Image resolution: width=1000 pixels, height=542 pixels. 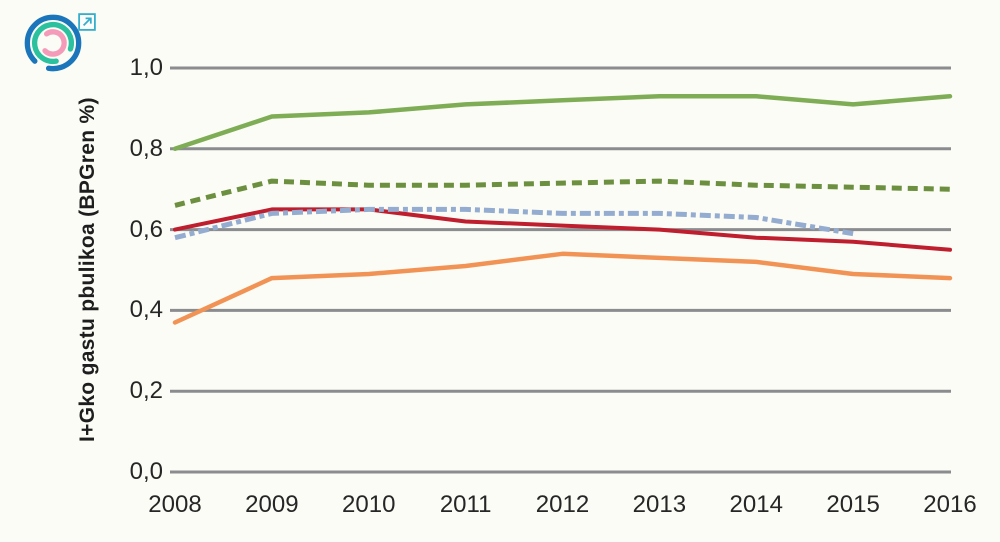 What do you see at coordinates (950, 504) in the screenshot?
I see `x-tick-label: 2016` at bounding box center [950, 504].